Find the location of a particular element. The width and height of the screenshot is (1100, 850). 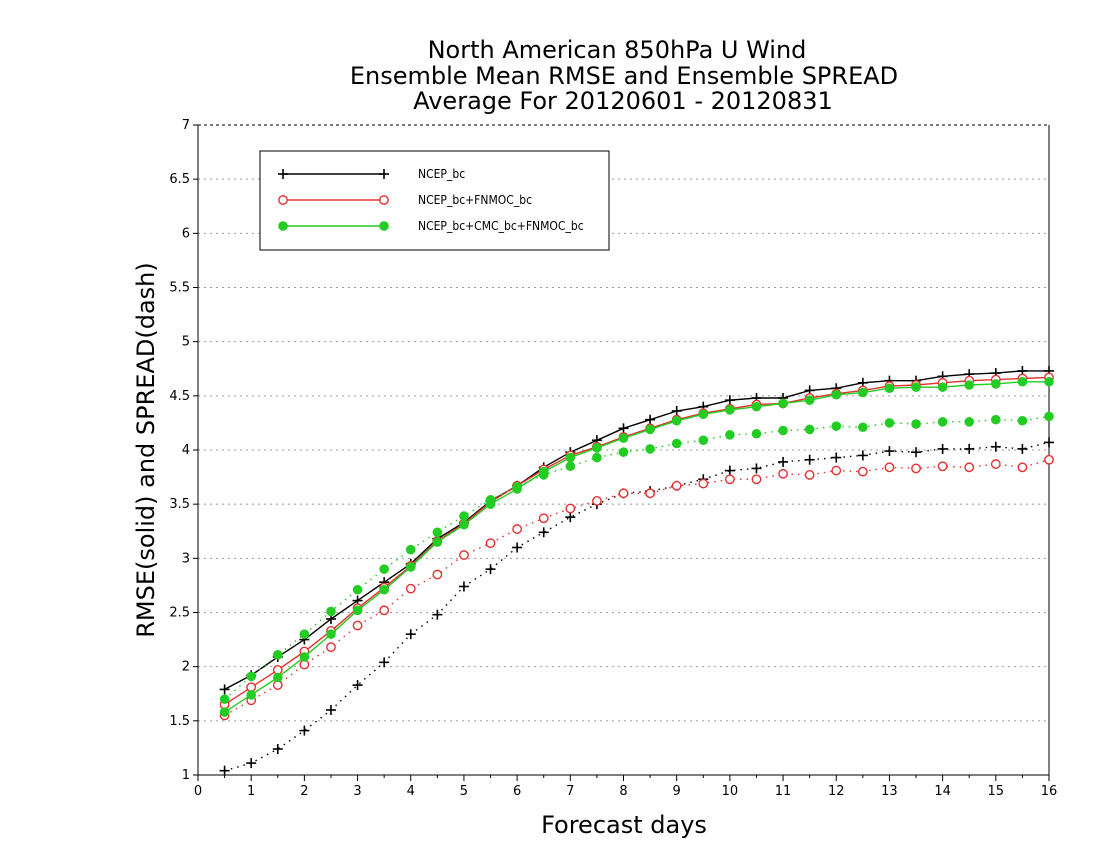

x-axis-title: Forecast days is located at coordinates (624, 825).